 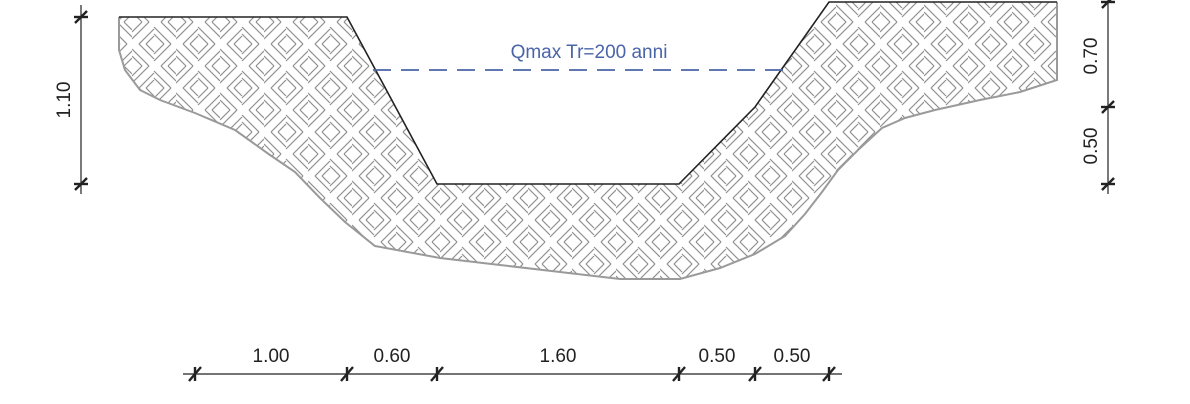 What do you see at coordinates (81, 99) in the screenshot?
I see `left-dimension-chain` at bounding box center [81, 99].